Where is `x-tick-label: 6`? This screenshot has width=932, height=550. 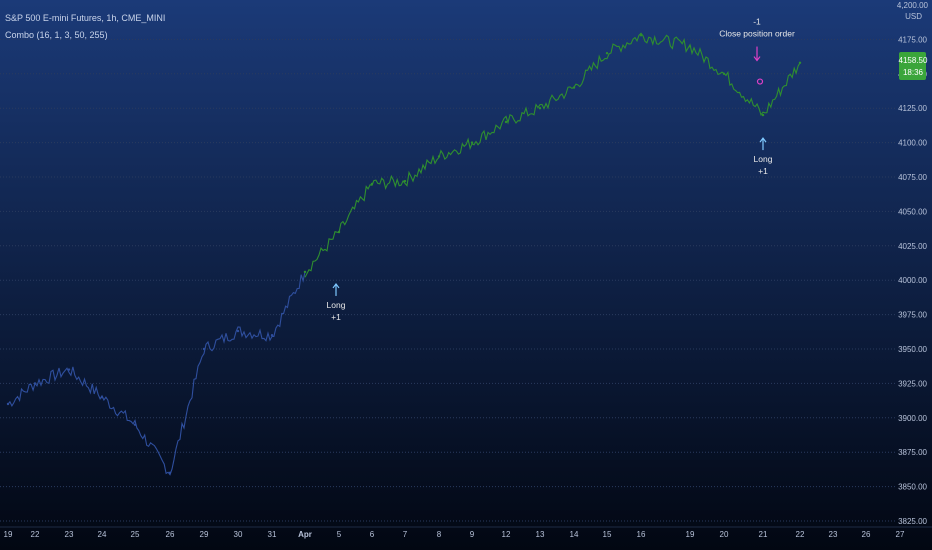
x-tick-label: 6 is located at coordinates (372, 534).